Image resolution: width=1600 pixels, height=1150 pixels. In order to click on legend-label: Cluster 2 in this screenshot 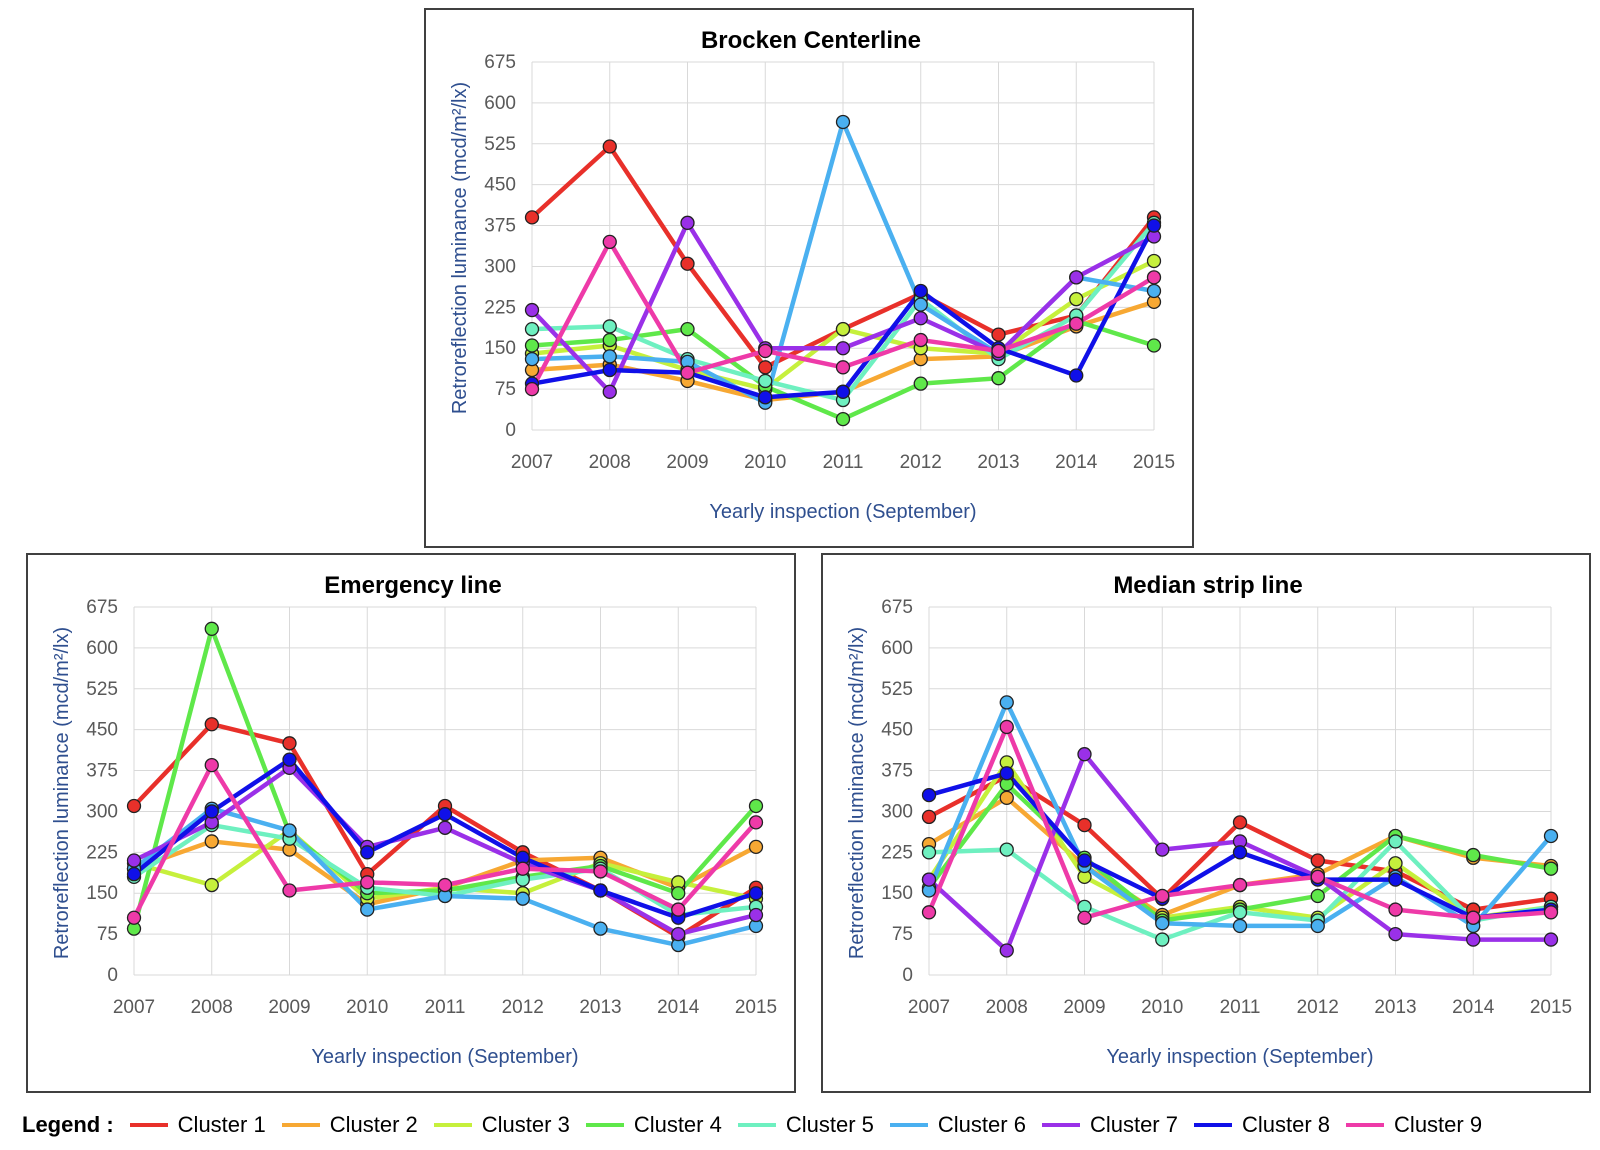, I will do `click(373, 1124)`.